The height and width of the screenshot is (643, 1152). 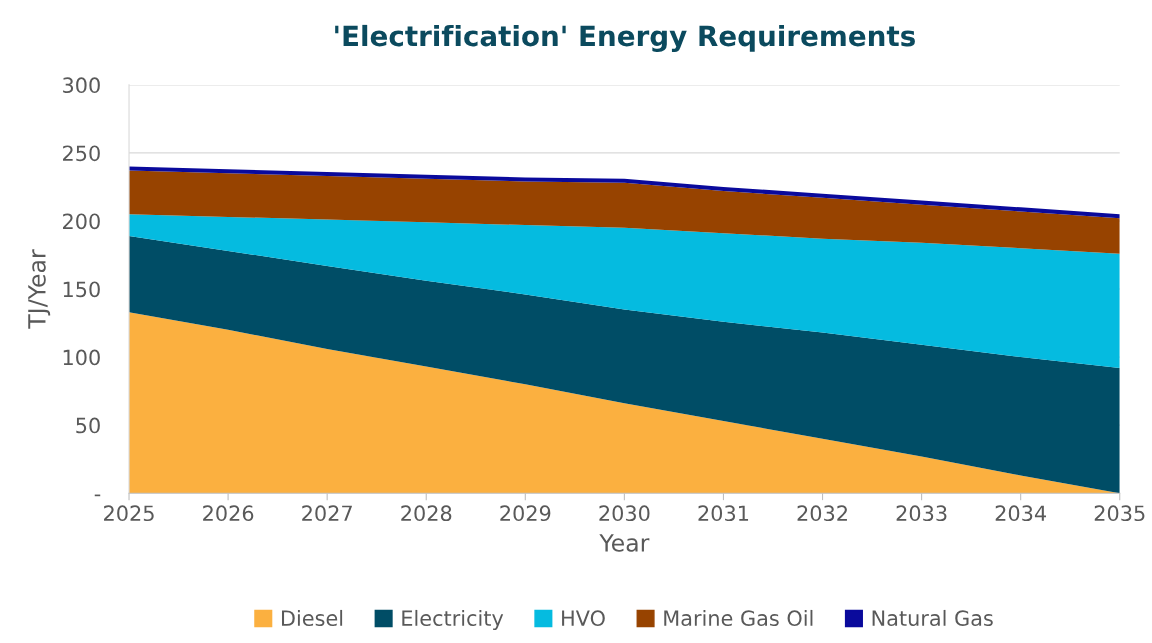 I want to click on y-tick-label: -, so click(x=97, y=495).